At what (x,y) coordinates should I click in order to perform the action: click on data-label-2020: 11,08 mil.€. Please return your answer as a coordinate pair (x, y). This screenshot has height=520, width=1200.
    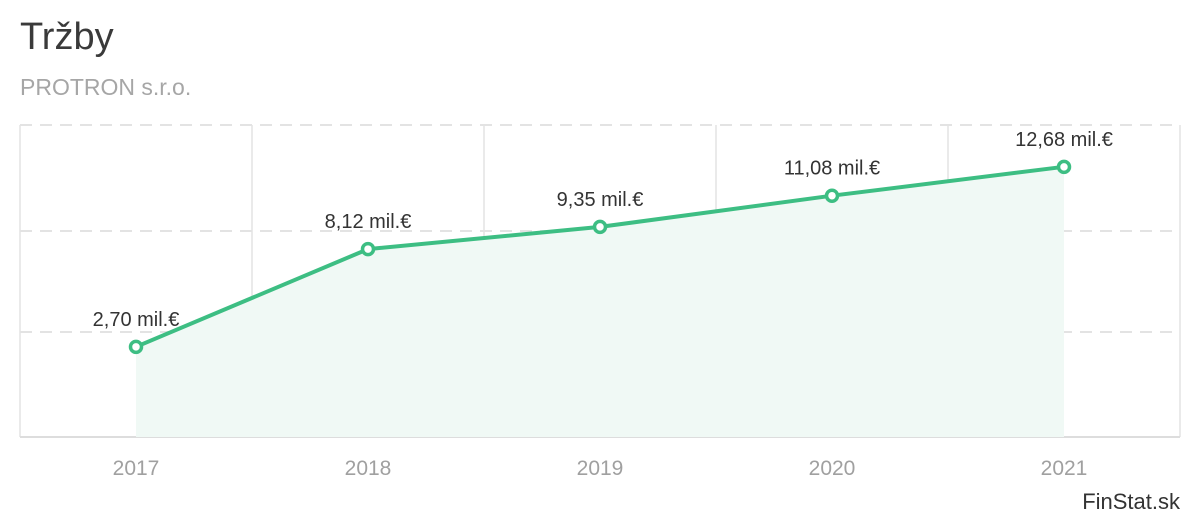
    Looking at the image, I should click on (832, 169).